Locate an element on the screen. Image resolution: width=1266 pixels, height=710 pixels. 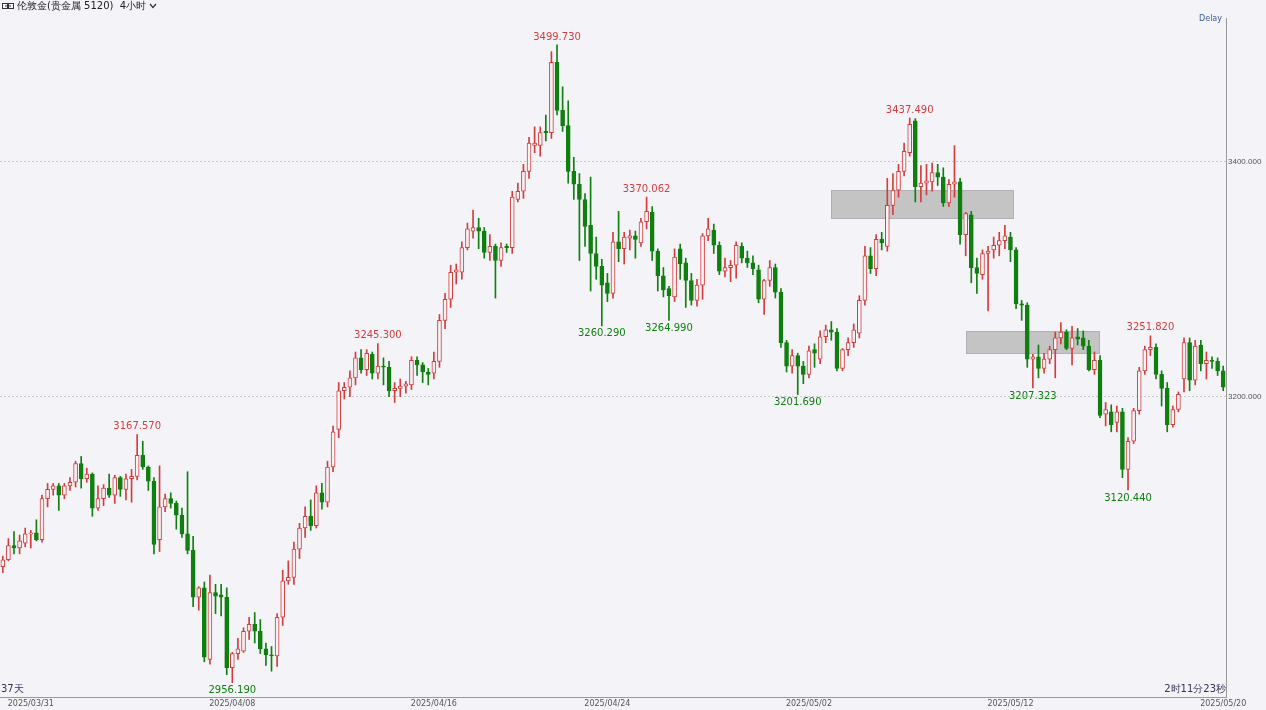
x-tick-label: 2025/05/12 is located at coordinates (1010, 703).